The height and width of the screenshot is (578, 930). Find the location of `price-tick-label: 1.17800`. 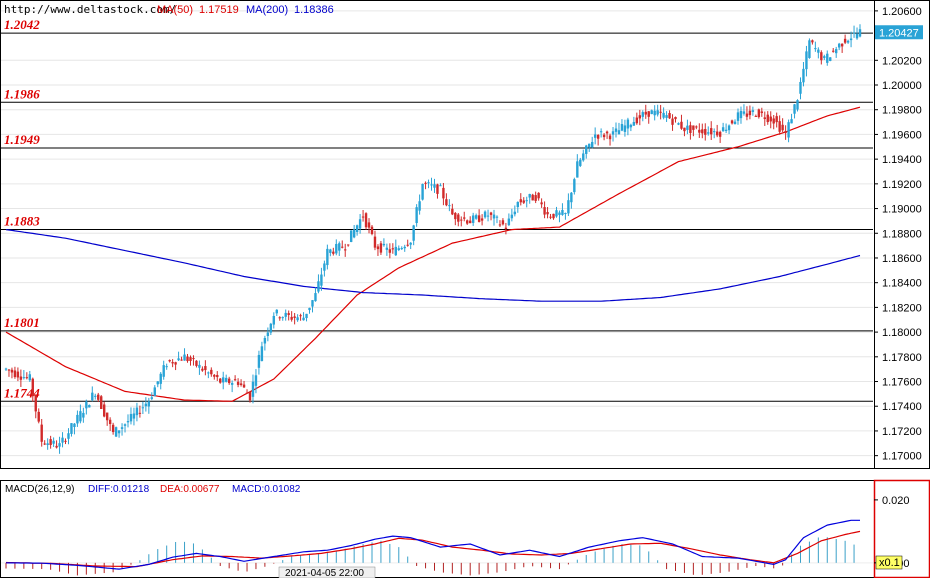

price-tick-label: 1.17800 is located at coordinates (902, 358).